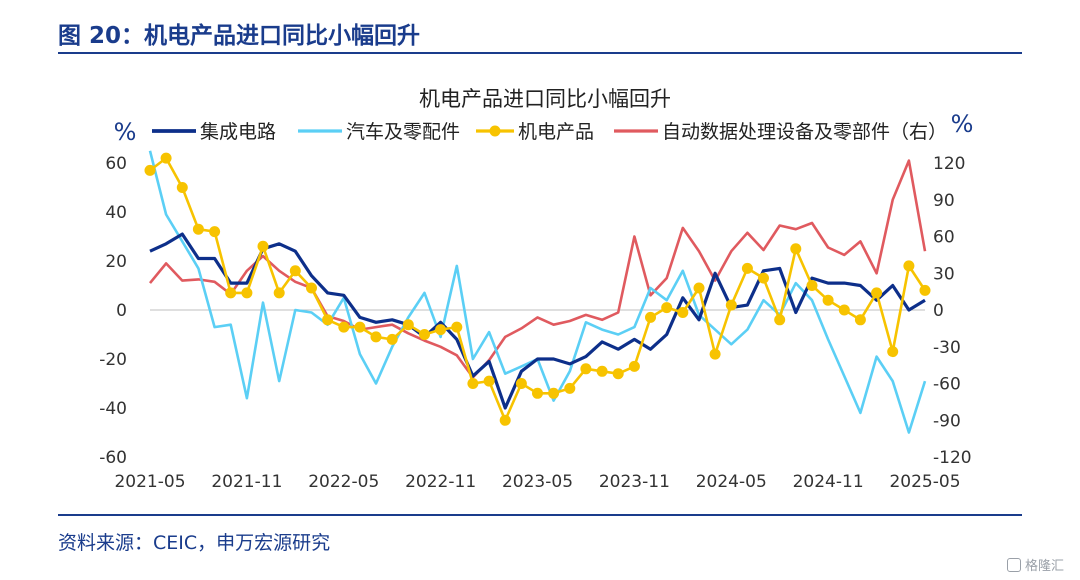 The image size is (1080, 580). What do you see at coordinates (149, 482) in the screenshot?
I see `x-tick-label: 2021-05` at bounding box center [149, 482].